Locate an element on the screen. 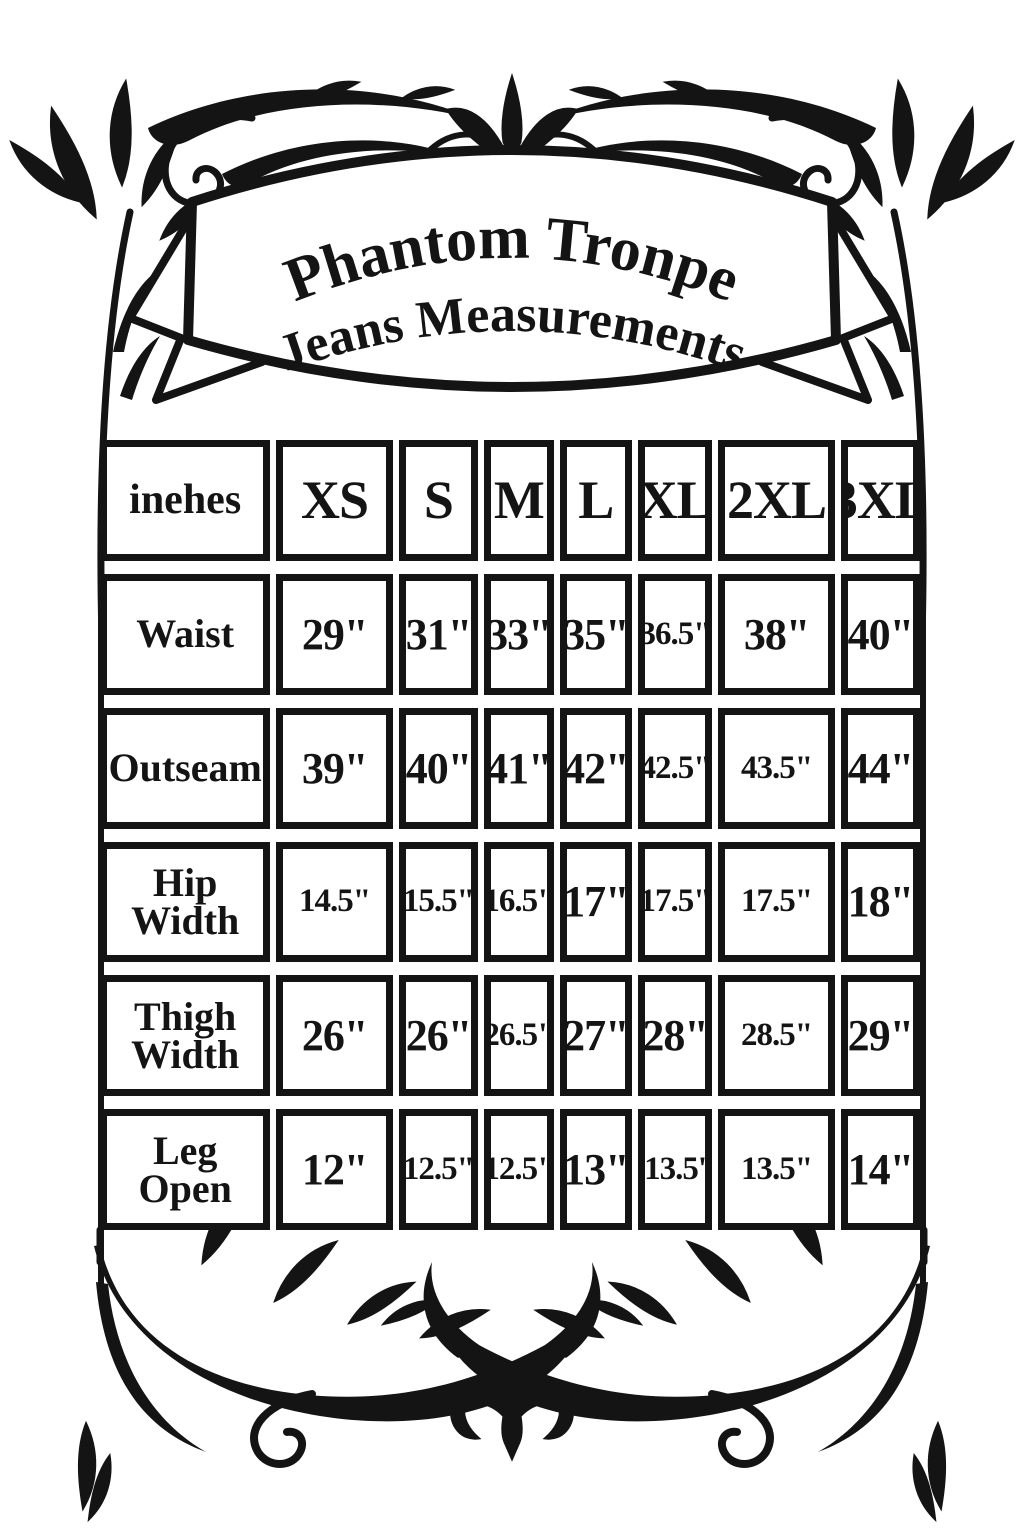 The image size is (1024, 1536). value-cell: 41" is located at coordinates (519, 768).